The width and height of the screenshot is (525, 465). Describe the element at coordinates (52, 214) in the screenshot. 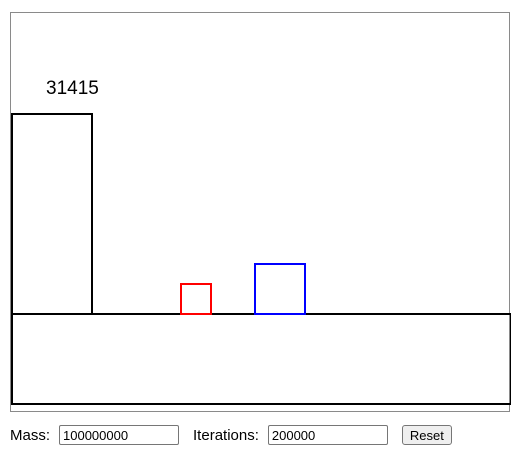

I see `wall` at that location.